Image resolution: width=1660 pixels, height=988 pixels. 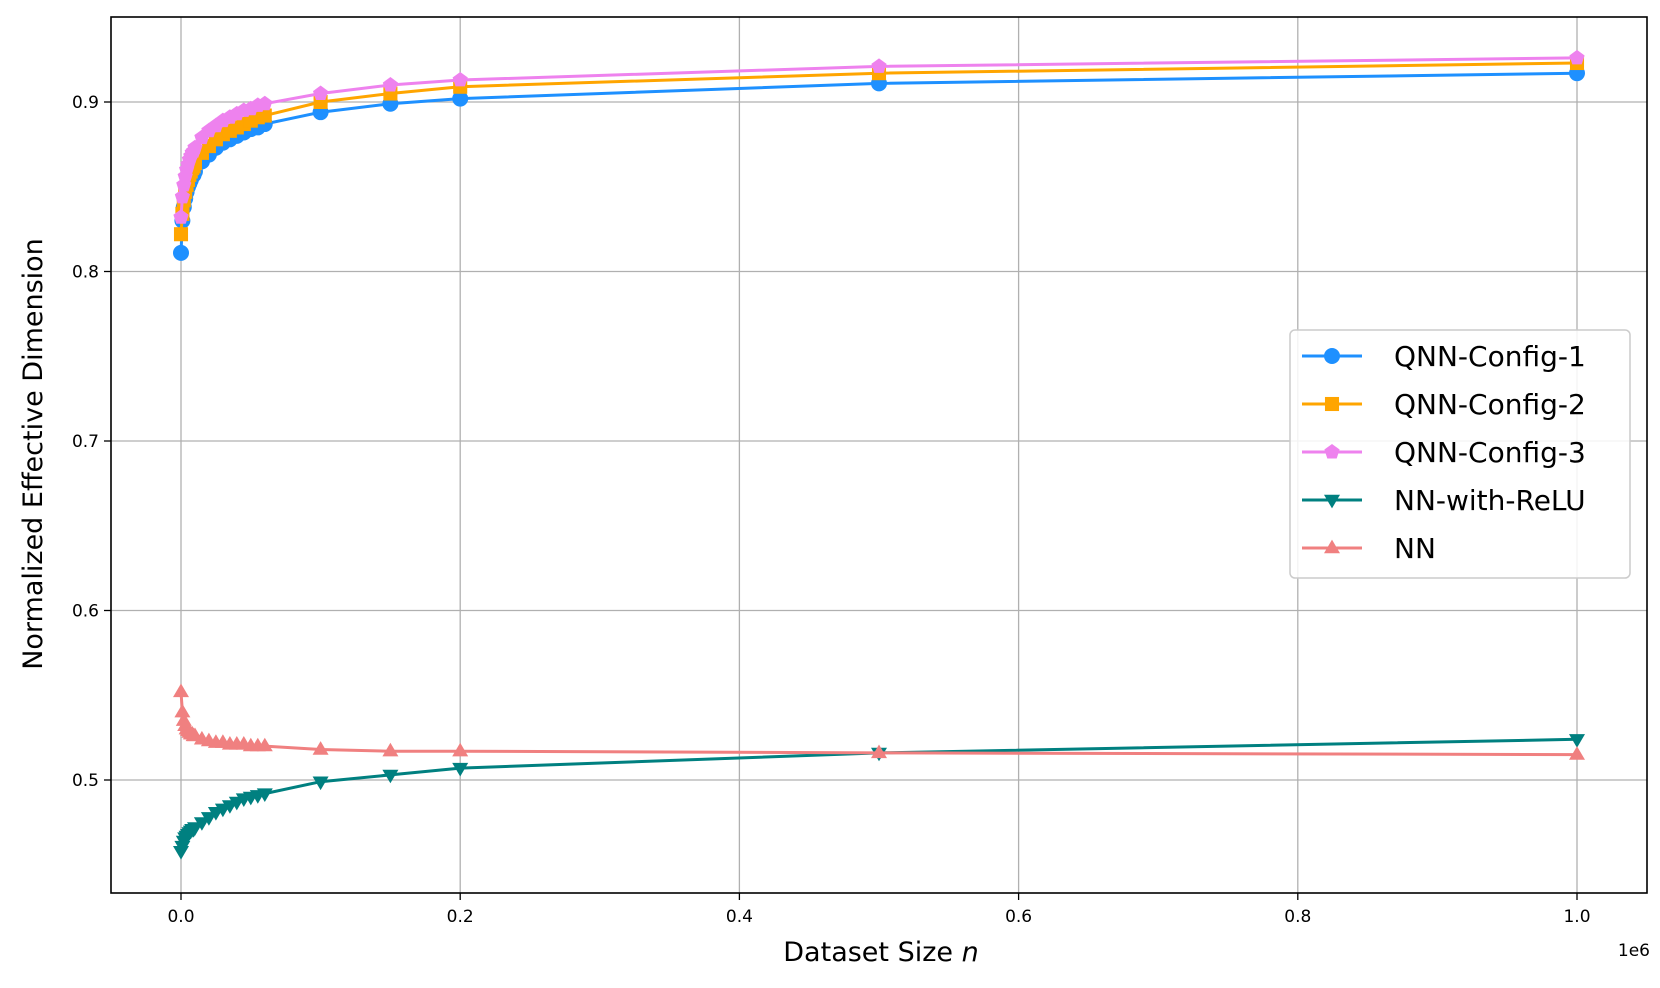 What do you see at coordinates (85, 612) in the screenshot?
I see `y-tick-label: 0.6` at bounding box center [85, 612].